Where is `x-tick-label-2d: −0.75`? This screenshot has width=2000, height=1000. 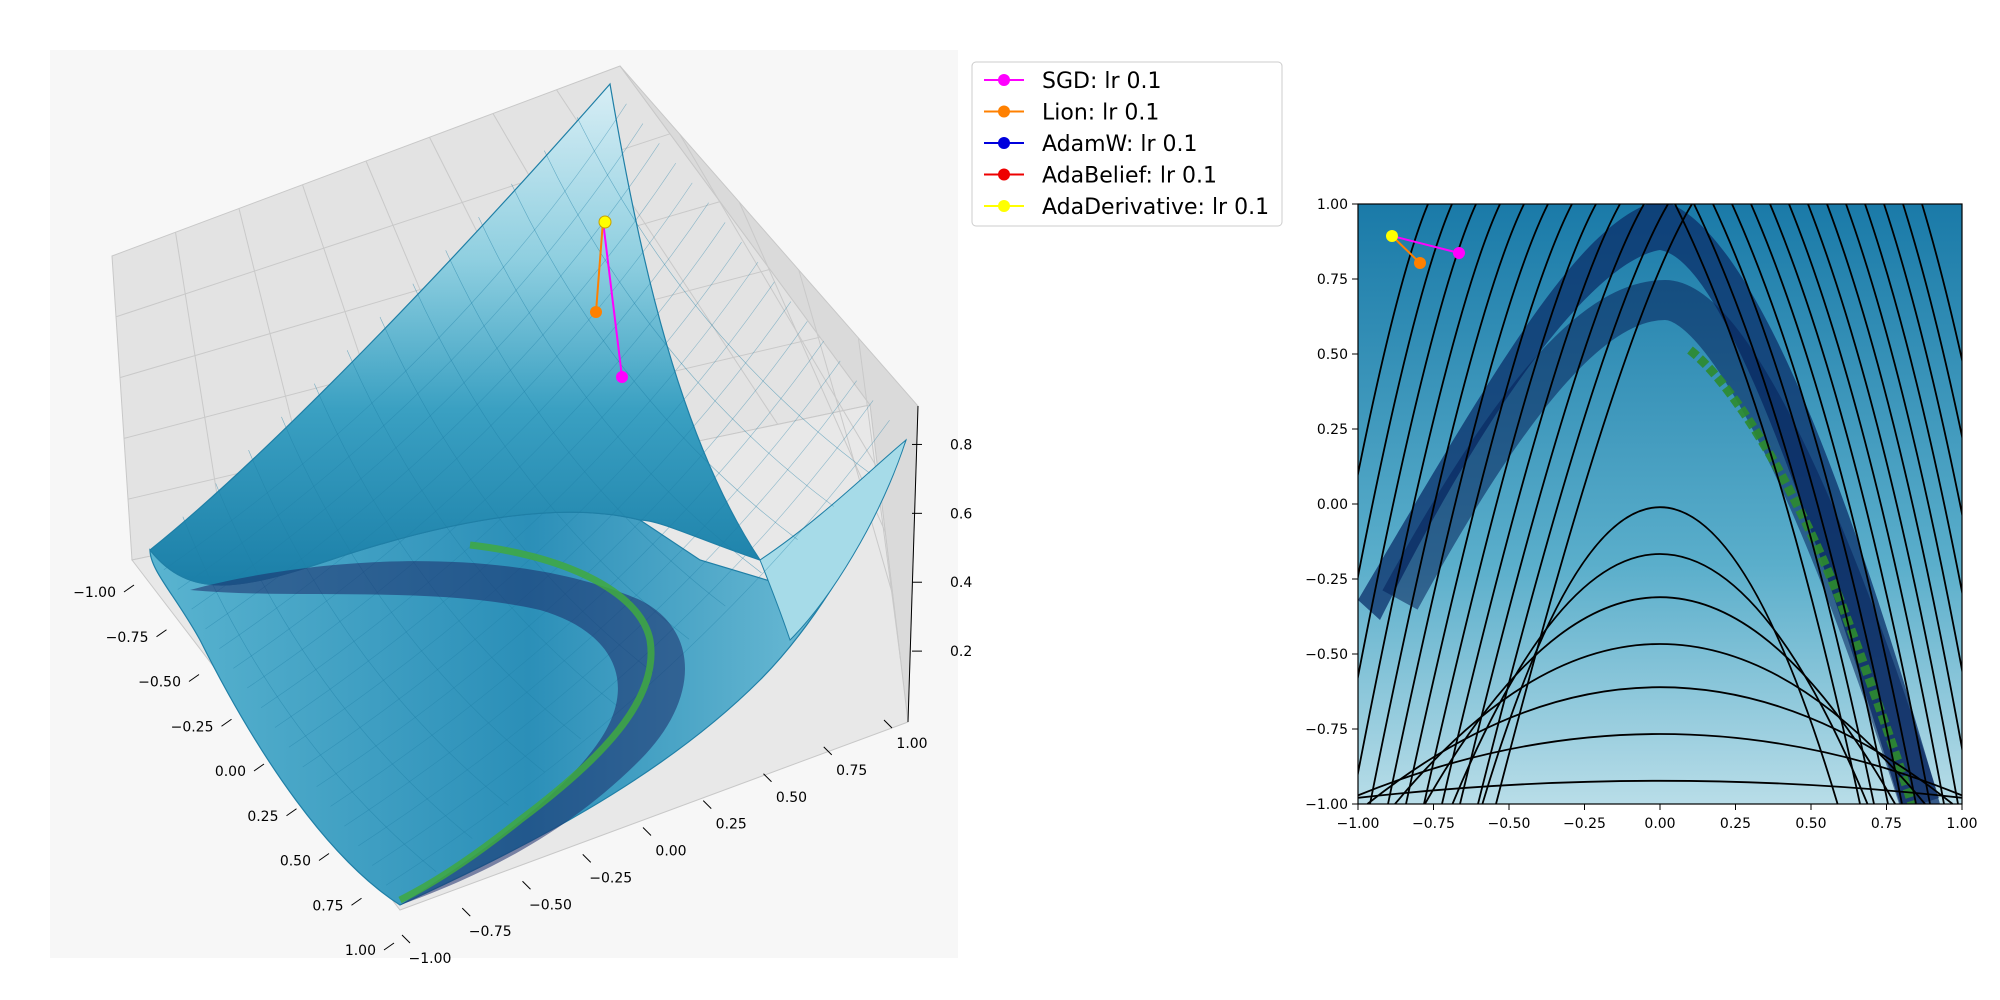
x-tick-label-2d: −0.75 is located at coordinates (1433, 824).